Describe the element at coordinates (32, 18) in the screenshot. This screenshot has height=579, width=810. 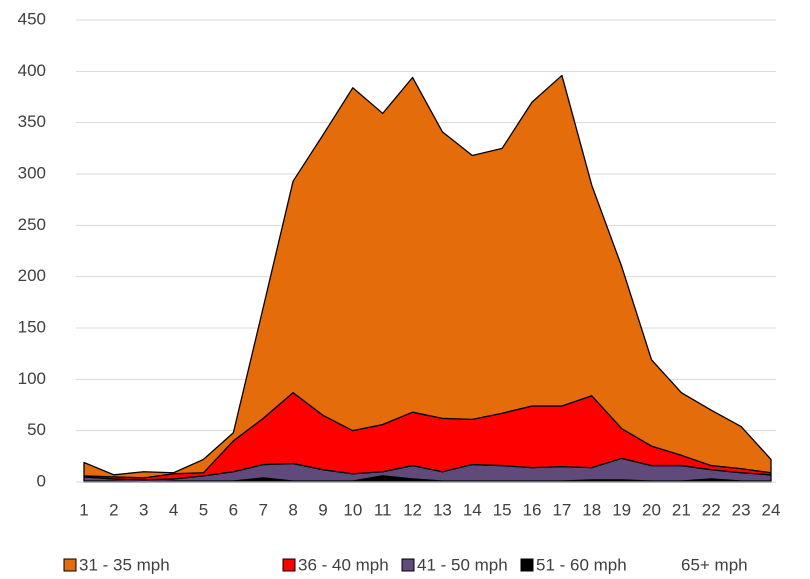
I see `y-tick-label: 450` at that location.